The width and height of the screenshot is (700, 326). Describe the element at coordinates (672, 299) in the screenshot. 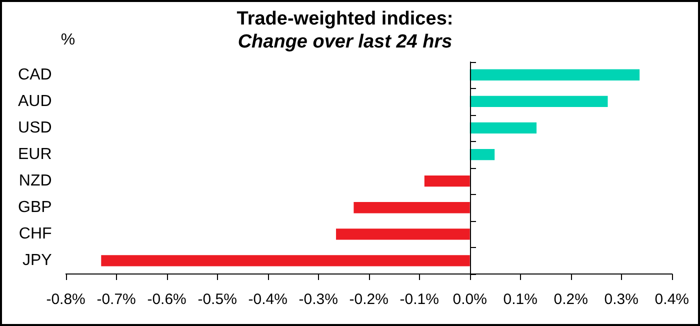

I see `x-tick-label: 0.4%` at that location.